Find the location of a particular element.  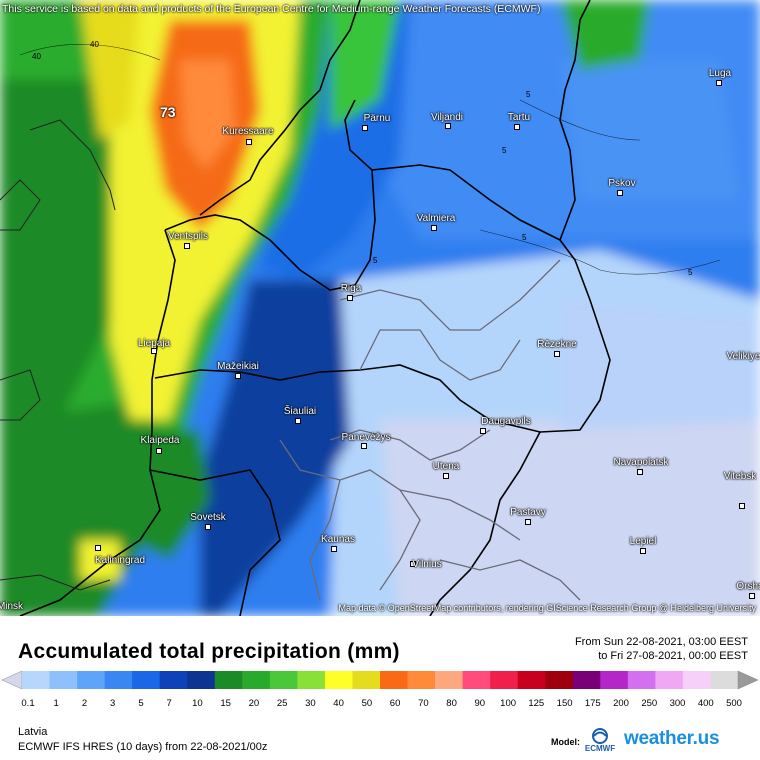

city-label-kaunas: Kaunas is located at coordinates (338, 539).